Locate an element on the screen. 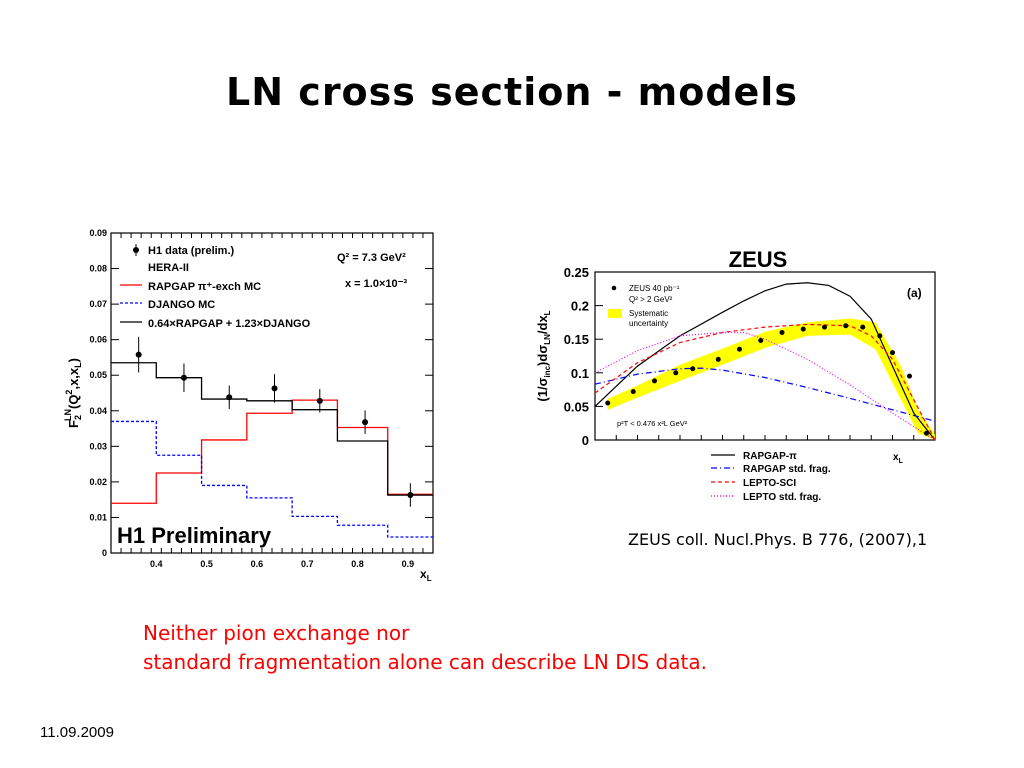 The image size is (1024, 768). slide-title: LN cross section - models is located at coordinates (512, 92).